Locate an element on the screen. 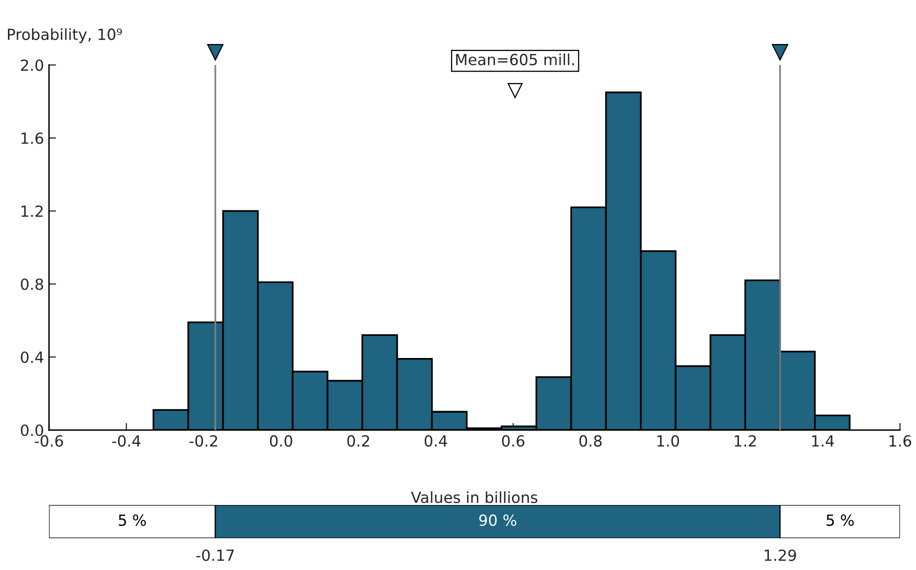 Image resolution: width=916 pixels, height=570 pixels. x-tick-label: 0.8 is located at coordinates (590, 441).